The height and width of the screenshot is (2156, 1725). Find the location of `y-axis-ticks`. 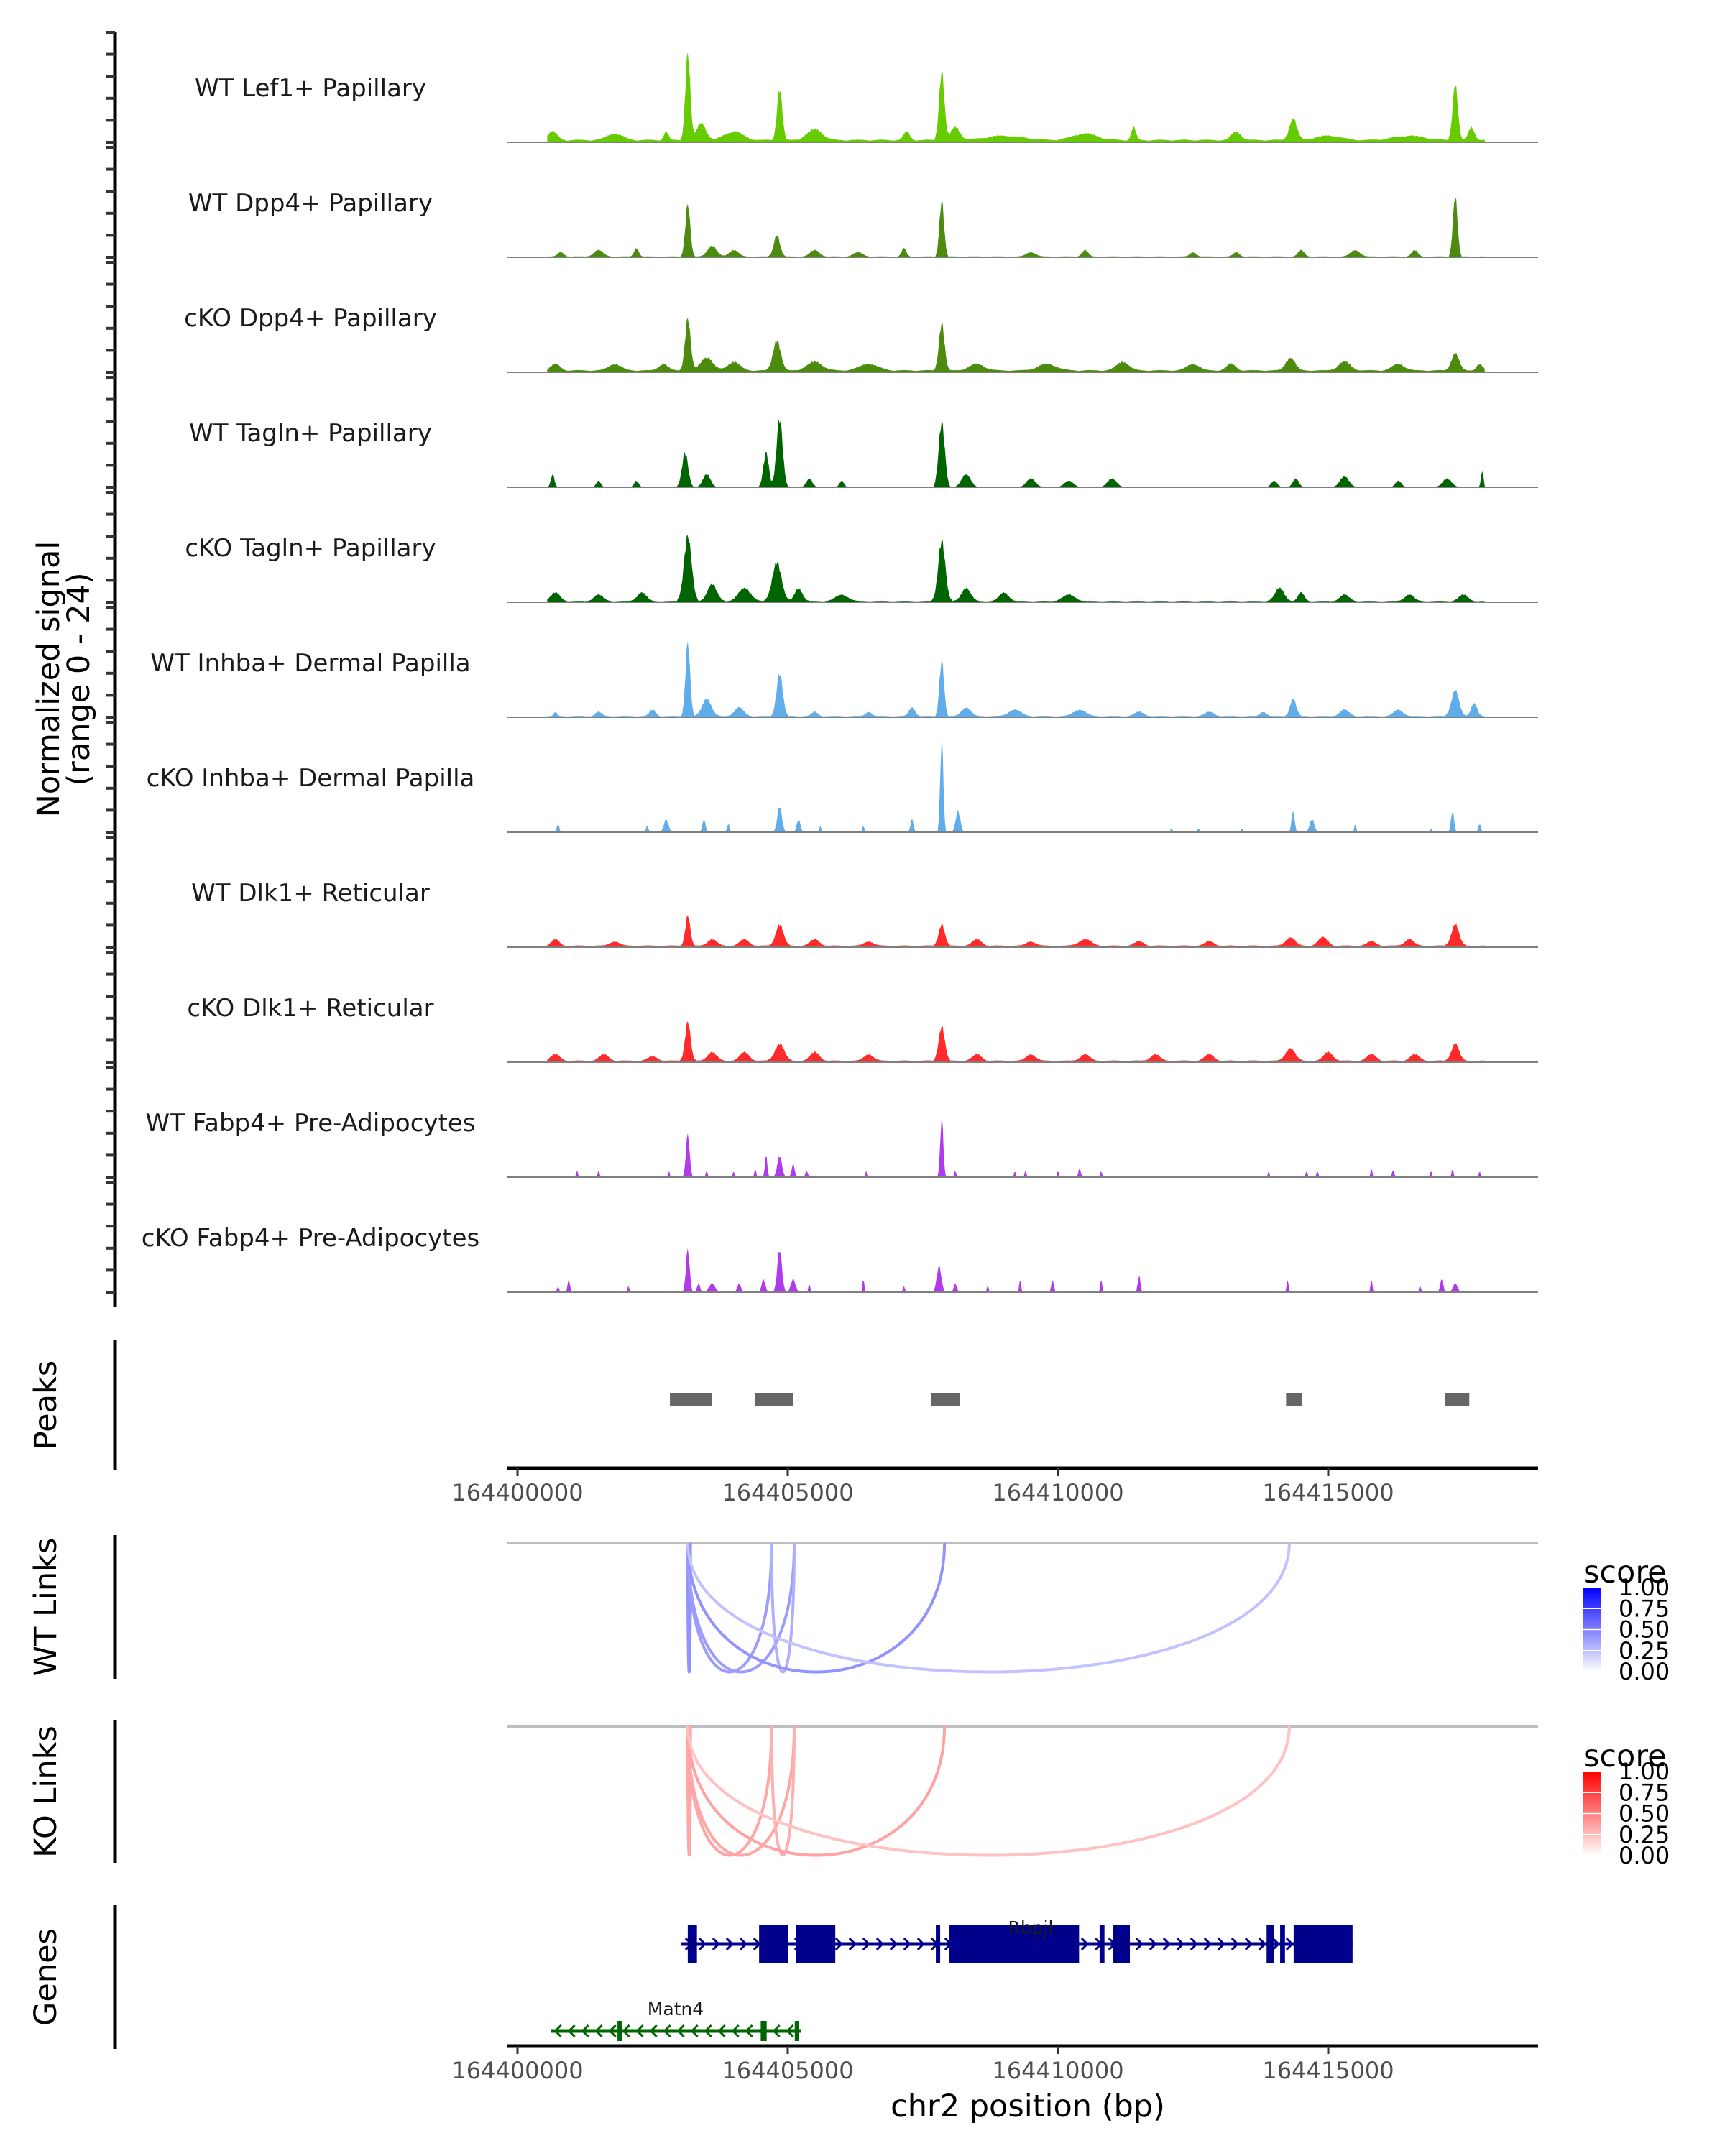

y-axis-ticks is located at coordinates (110, 663).